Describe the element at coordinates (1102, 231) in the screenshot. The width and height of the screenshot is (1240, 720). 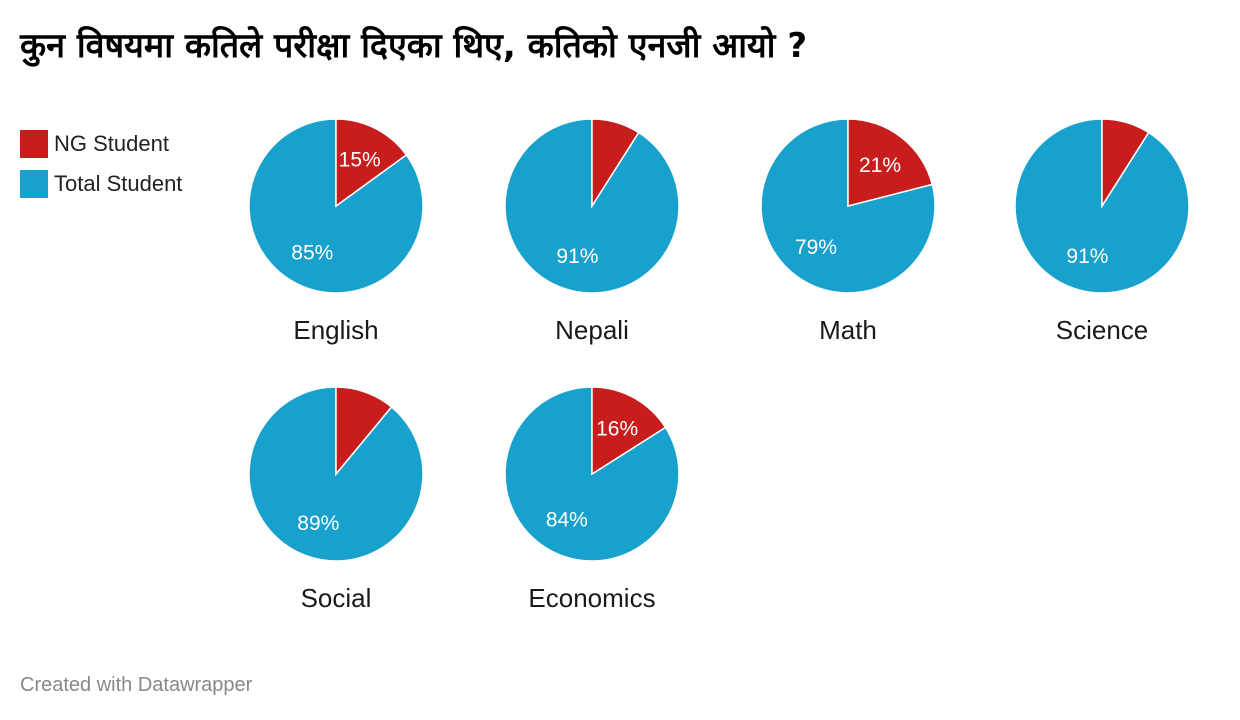
I see `pie-science: 91% Science` at that location.